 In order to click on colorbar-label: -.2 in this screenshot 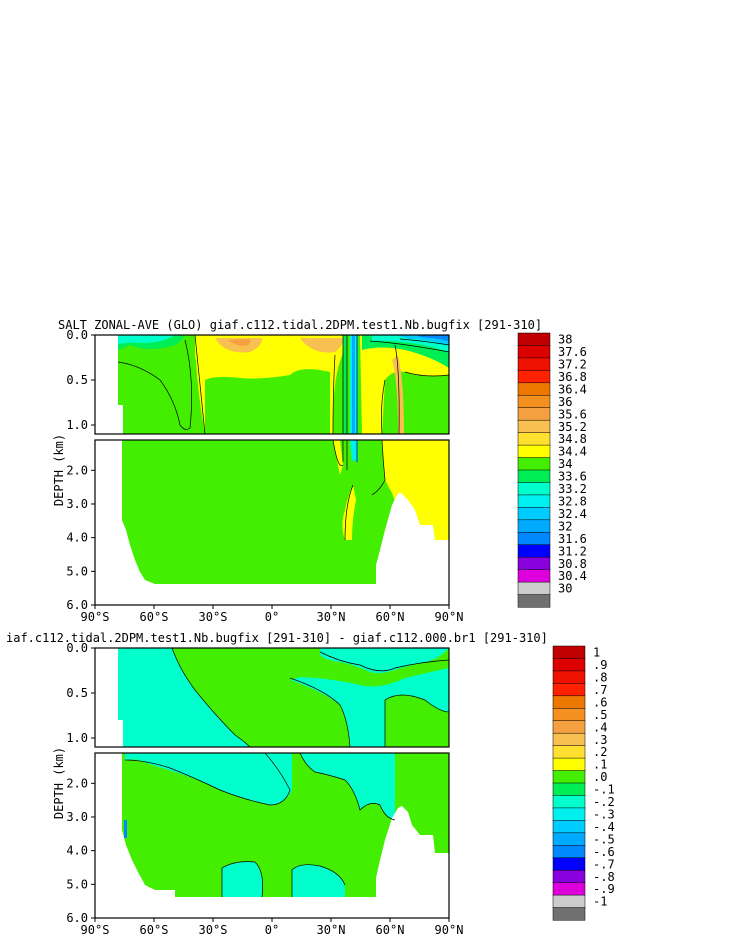, I will do `click(604, 802)`.